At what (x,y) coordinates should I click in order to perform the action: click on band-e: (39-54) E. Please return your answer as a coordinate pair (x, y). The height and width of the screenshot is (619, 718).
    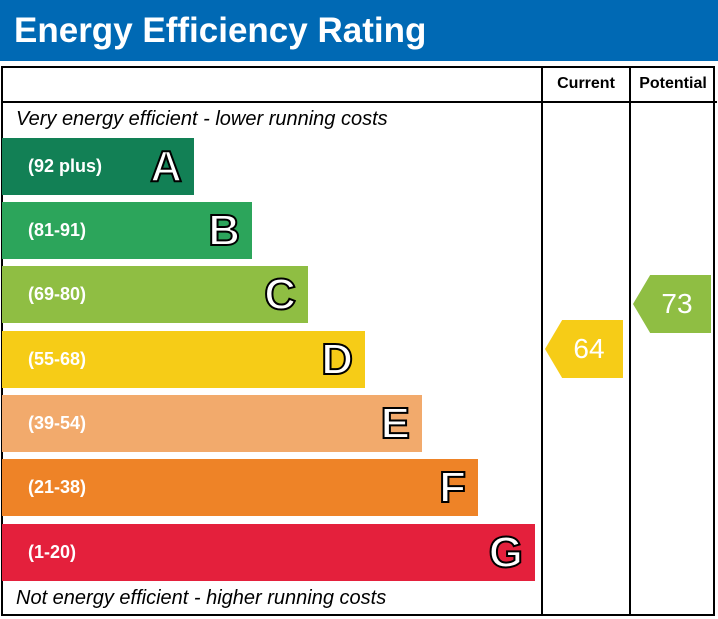
    Looking at the image, I should click on (212, 423).